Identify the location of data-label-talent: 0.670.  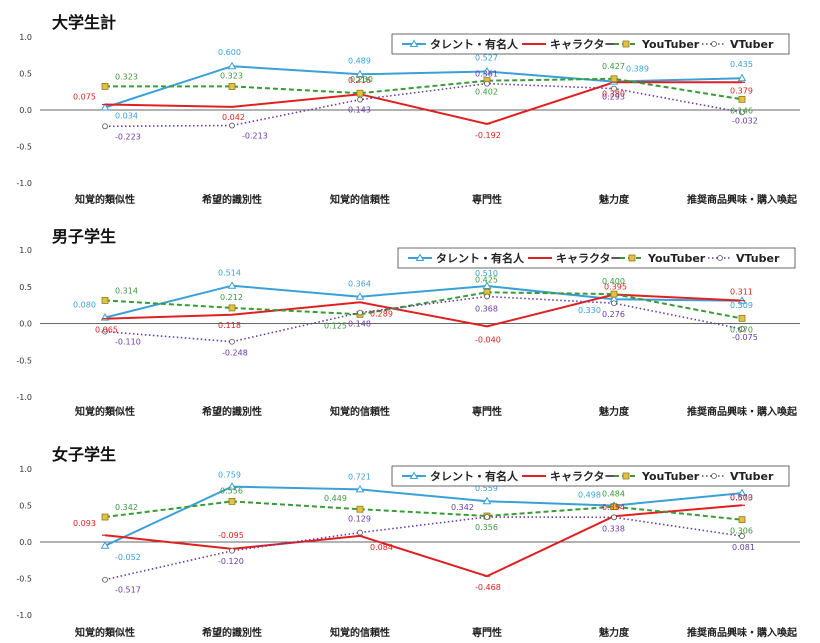
(741, 497).